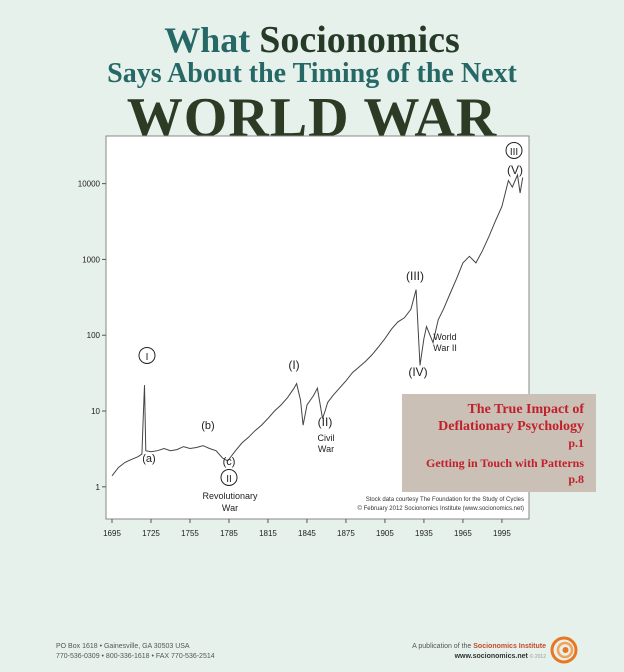 This screenshot has width=624, height=672. What do you see at coordinates (148, 459) in the screenshot?
I see `annotation-label: (a)` at bounding box center [148, 459].